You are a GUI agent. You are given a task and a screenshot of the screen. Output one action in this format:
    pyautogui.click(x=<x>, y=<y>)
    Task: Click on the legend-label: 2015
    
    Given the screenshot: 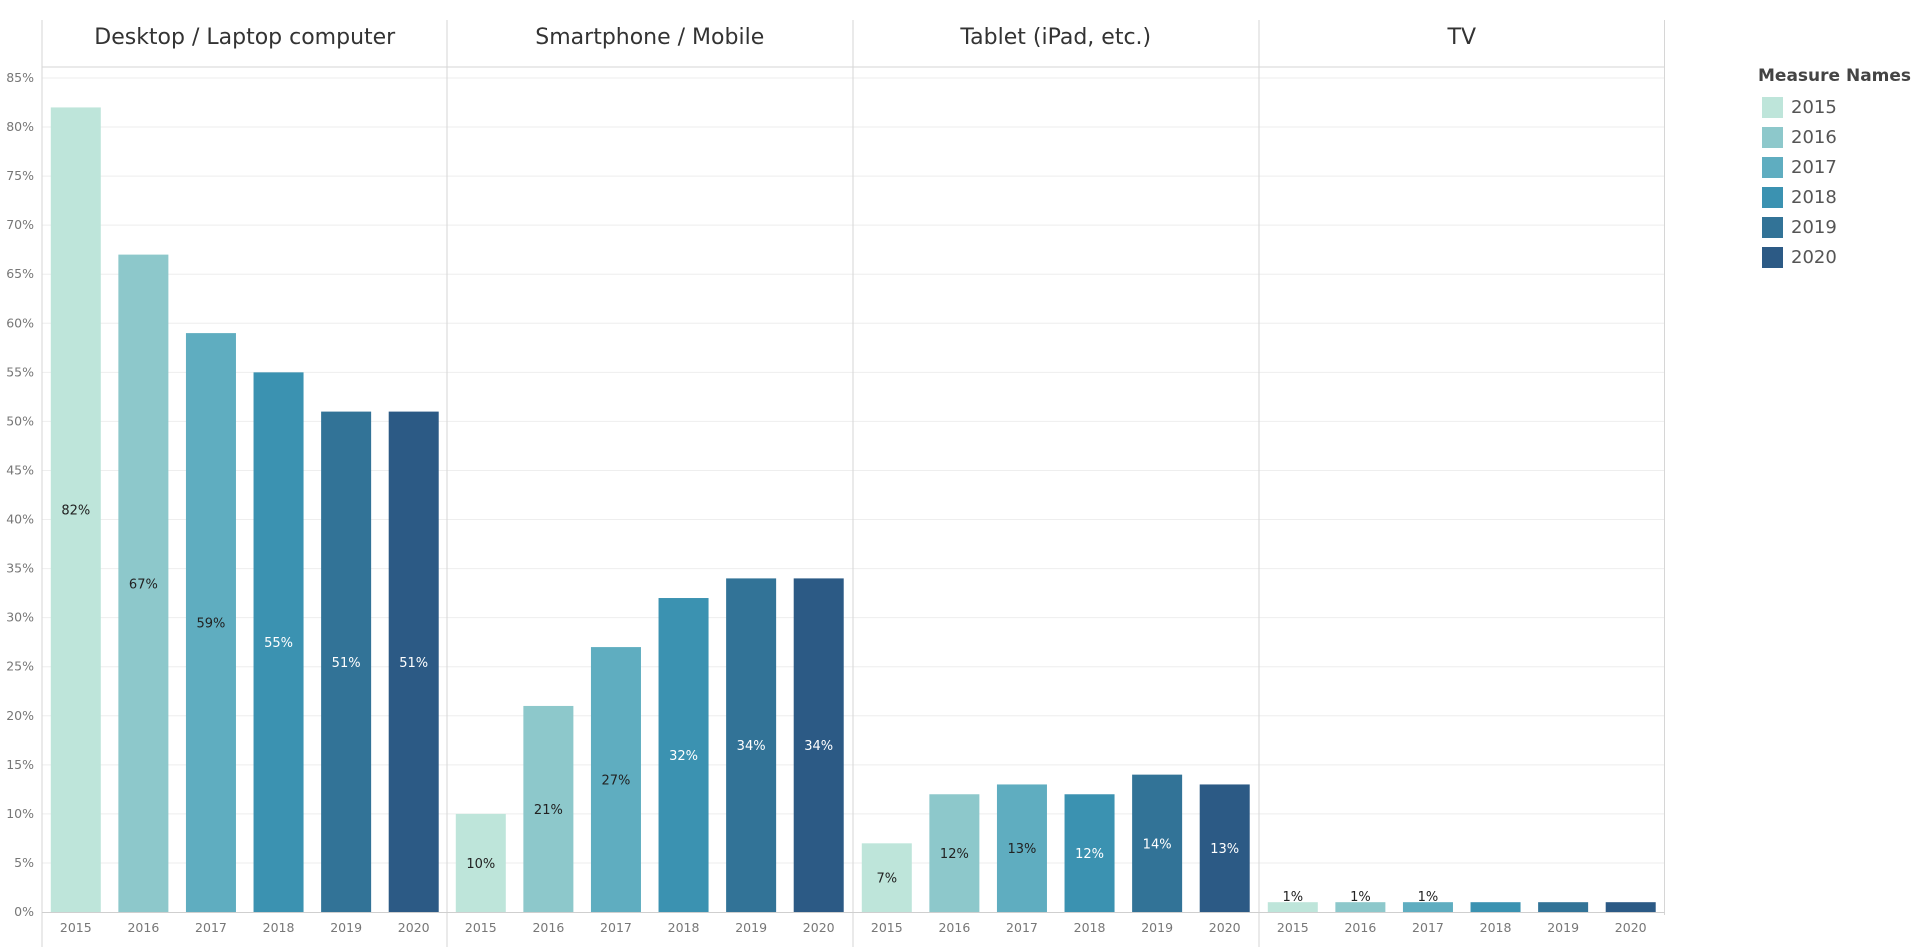 What is the action you would take?
    pyautogui.click(x=1814, y=107)
    